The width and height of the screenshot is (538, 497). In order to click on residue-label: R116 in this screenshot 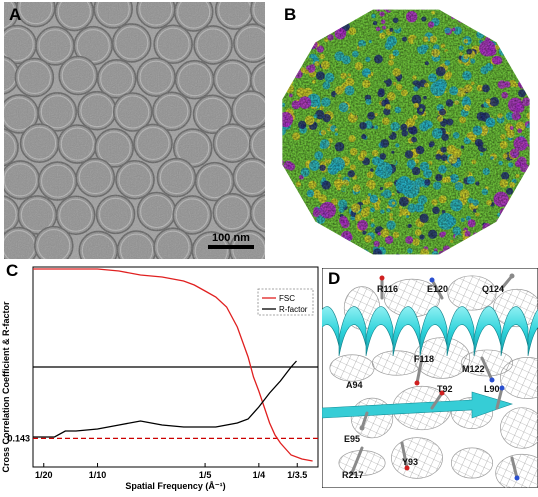, I will do `click(387, 289)`.